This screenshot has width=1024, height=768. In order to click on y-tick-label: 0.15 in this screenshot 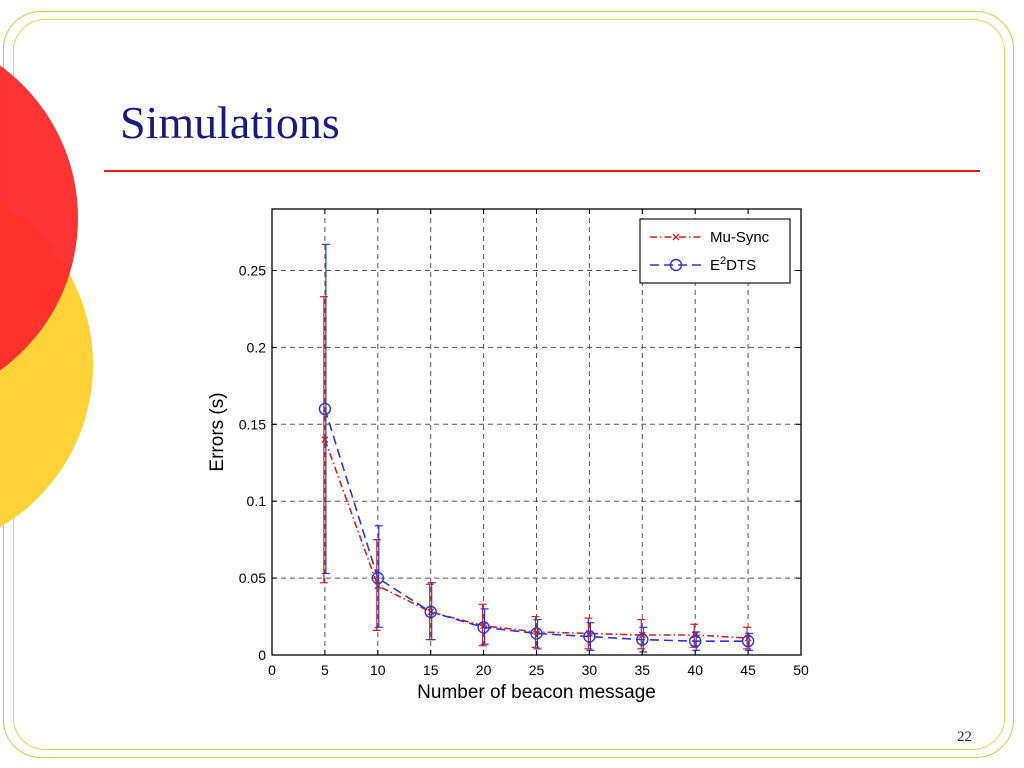, I will do `click(252, 424)`.